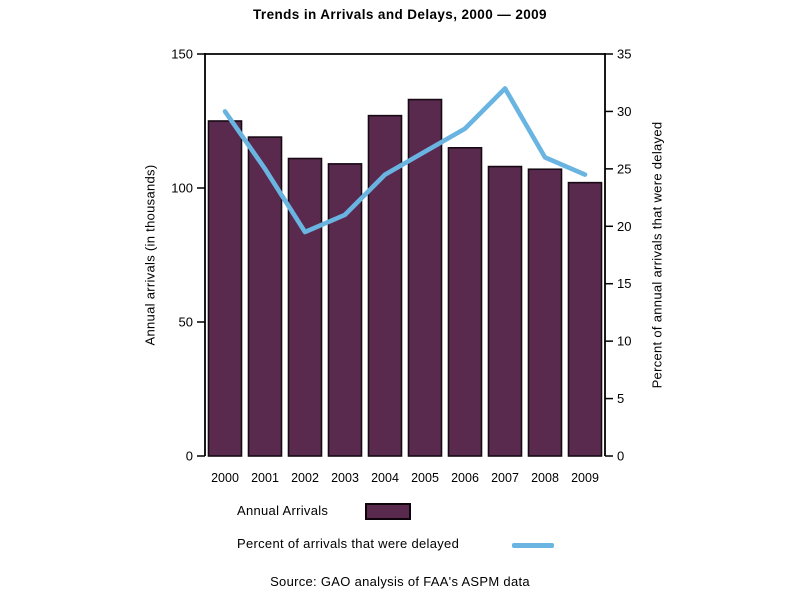 Image resolution: width=800 pixels, height=600 pixels. I want to click on x-tick-label-2006: 2006, so click(465, 478).